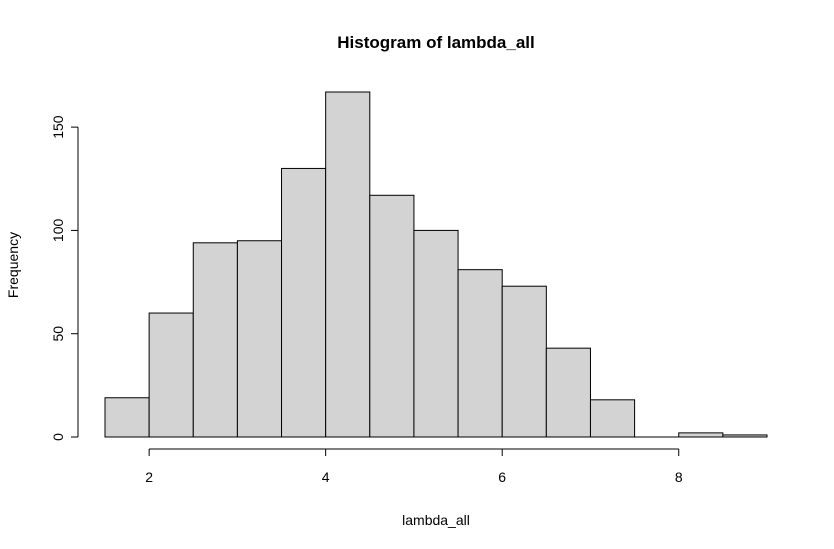 The width and height of the screenshot is (834, 549). I want to click on y-tick-label: 0, so click(58, 437).